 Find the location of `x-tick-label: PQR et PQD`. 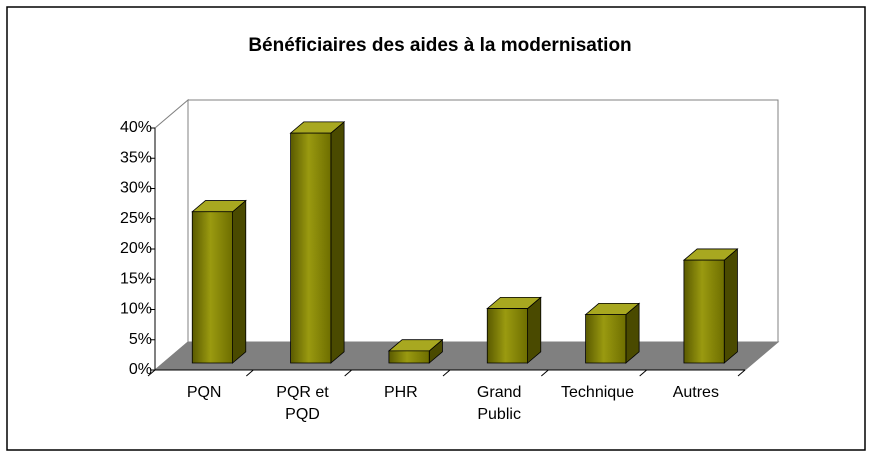

x-tick-label: PQR et PQD is located at coordinates (302, 403).